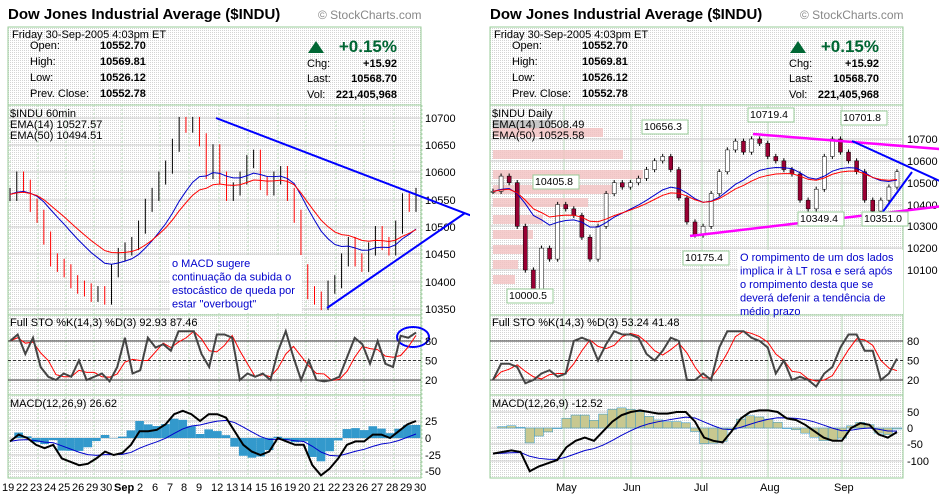 This screenshot has height=500, width=939. Describe the element at coordinates (64, 488) in the screenshot. I see `x-axis-label: 25` at that location.